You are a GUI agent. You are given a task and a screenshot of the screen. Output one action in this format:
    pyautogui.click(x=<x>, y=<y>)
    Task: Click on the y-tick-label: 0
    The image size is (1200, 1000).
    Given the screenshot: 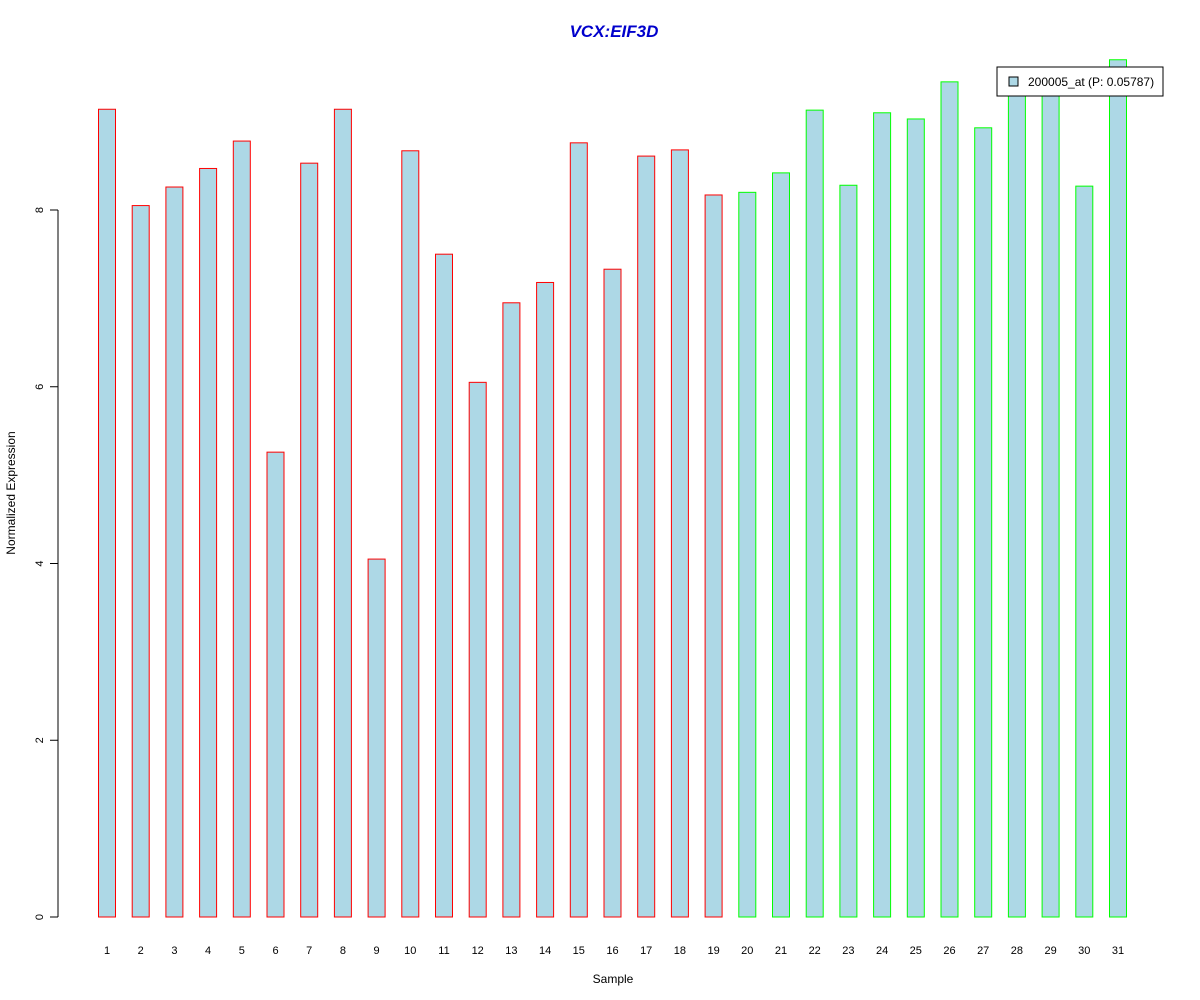 What is the action you would take?
    pyautogui.click(x=40, y=917)
    